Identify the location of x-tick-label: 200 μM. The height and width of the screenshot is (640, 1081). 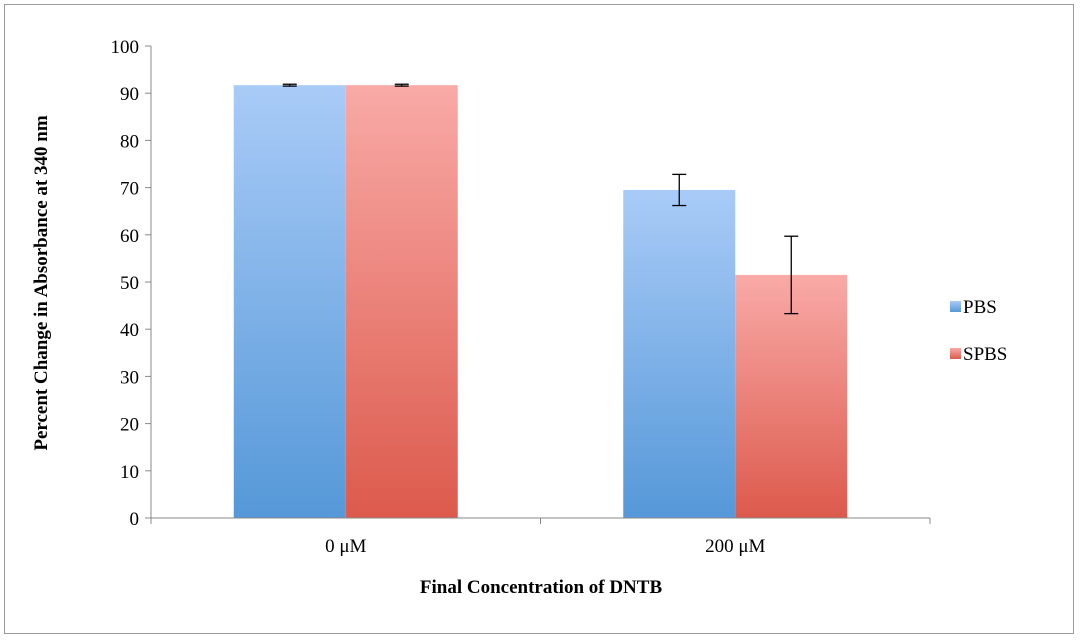
(735, 546).